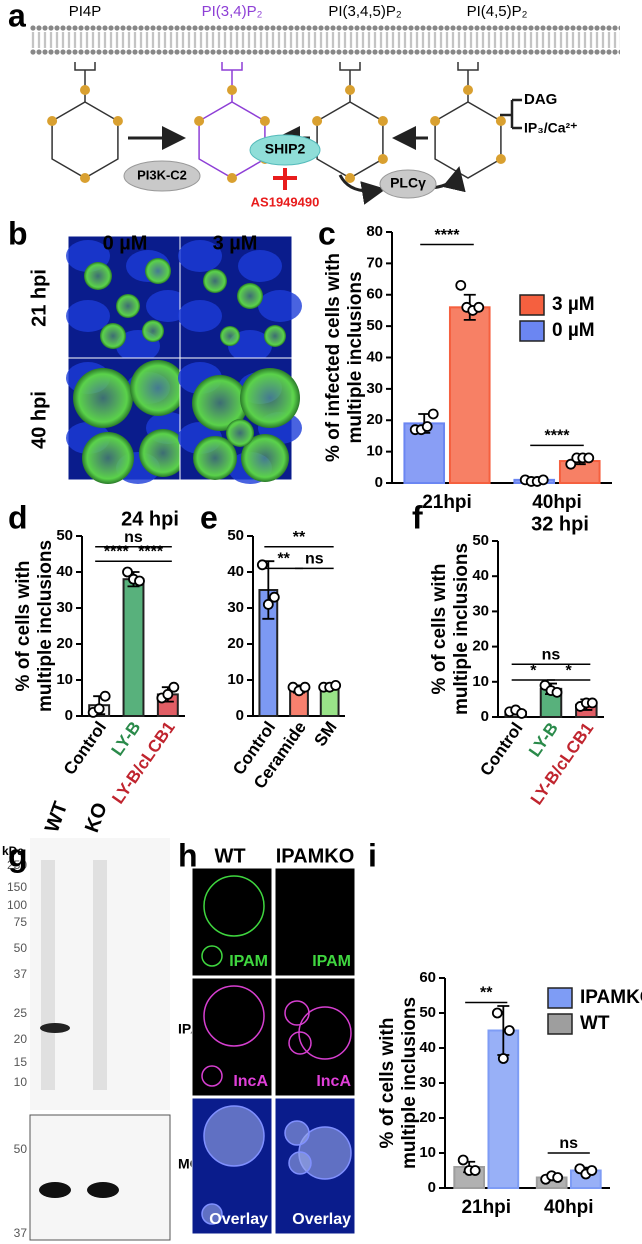  Describe the element at coordinates (21, 922) in the screenshot. I see `marker-label: 75` at that location.